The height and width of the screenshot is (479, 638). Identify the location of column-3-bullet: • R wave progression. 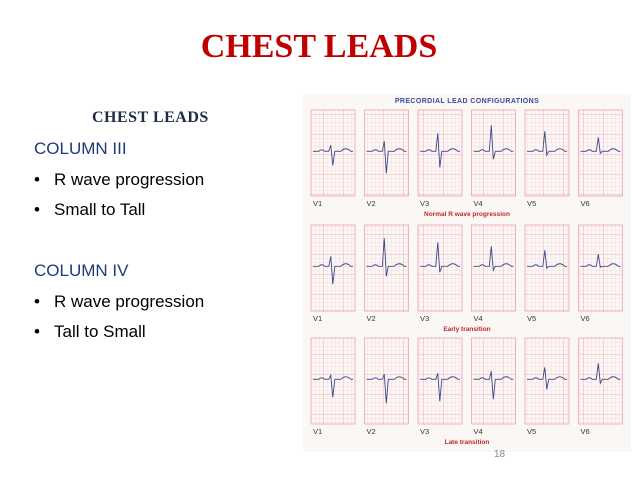
(119, 180).